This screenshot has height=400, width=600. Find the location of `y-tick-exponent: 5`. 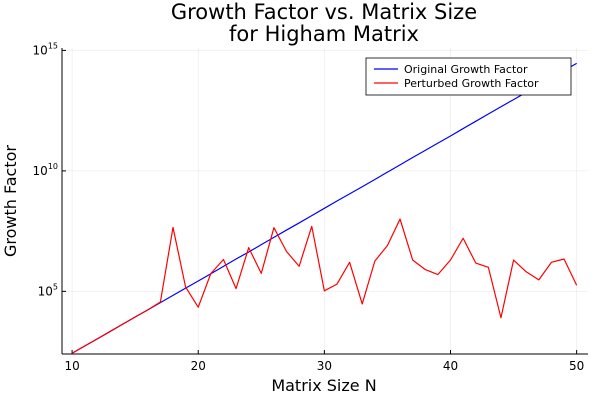

y-tick-exponent: 5 is located at coordinates (55, 286).